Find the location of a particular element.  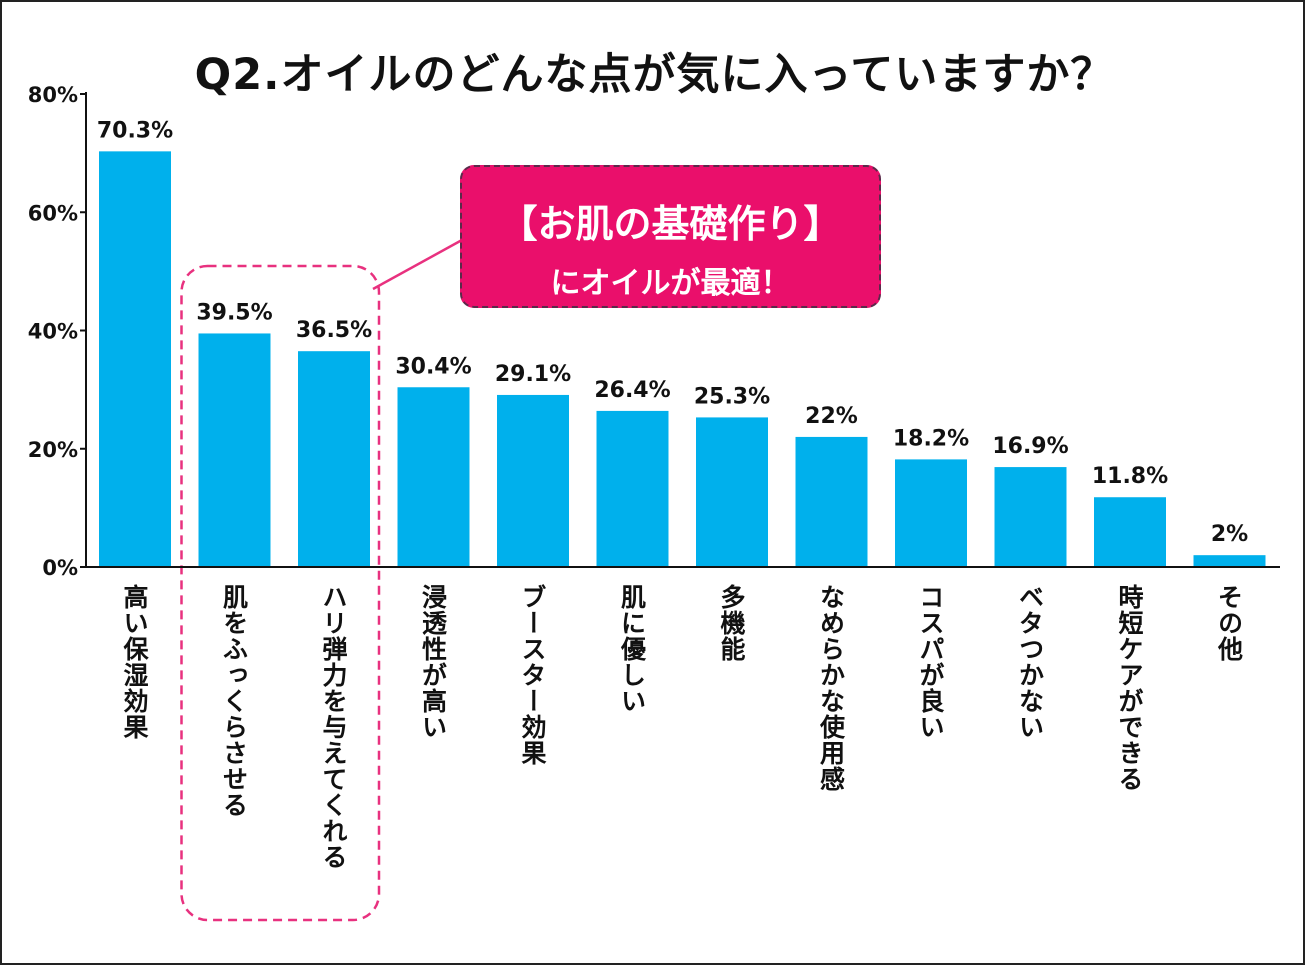

y-tick-label: 0% is located at coordinates (60, 568).